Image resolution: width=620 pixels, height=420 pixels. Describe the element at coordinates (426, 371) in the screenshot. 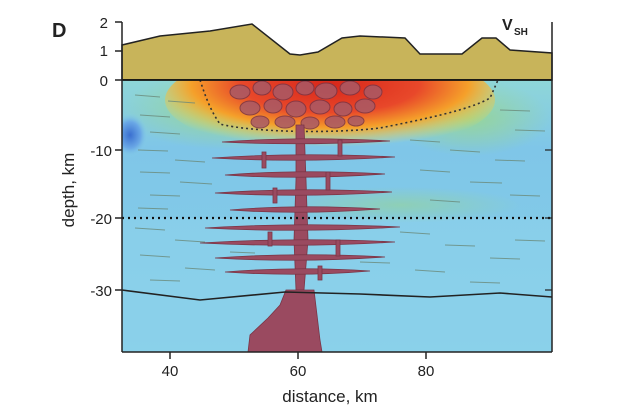

I see `distance-tick-80: 80` at that location.